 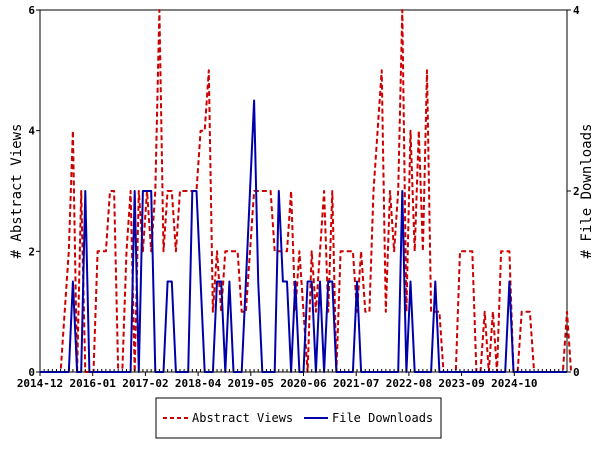 I want to click on legend-label-abstract-views: Abstract Views, so click(x=242, y=418).